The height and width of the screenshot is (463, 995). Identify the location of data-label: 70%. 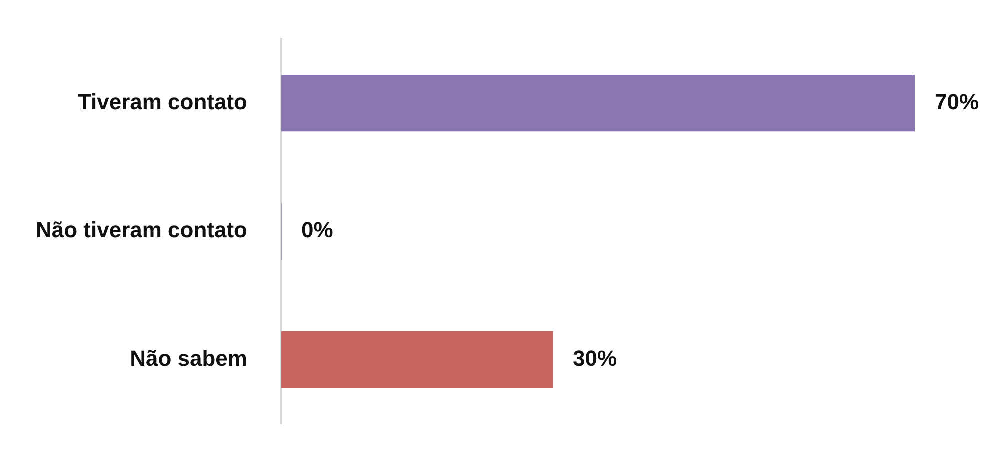
(957, 101).